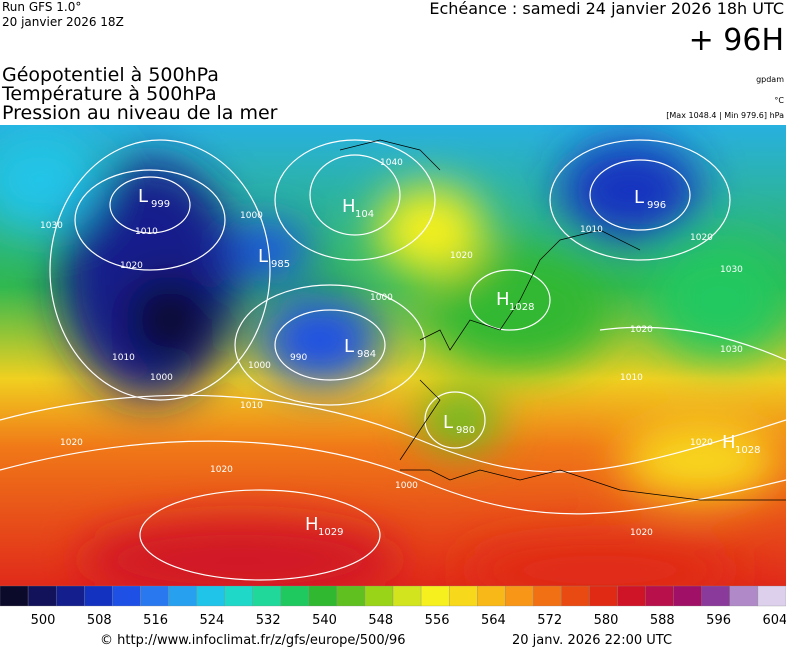  What do you see at coordinates (140, 113) in the screenshot?
I see `field: Pression au niveau de la mer` at bounding box center [140, 113].